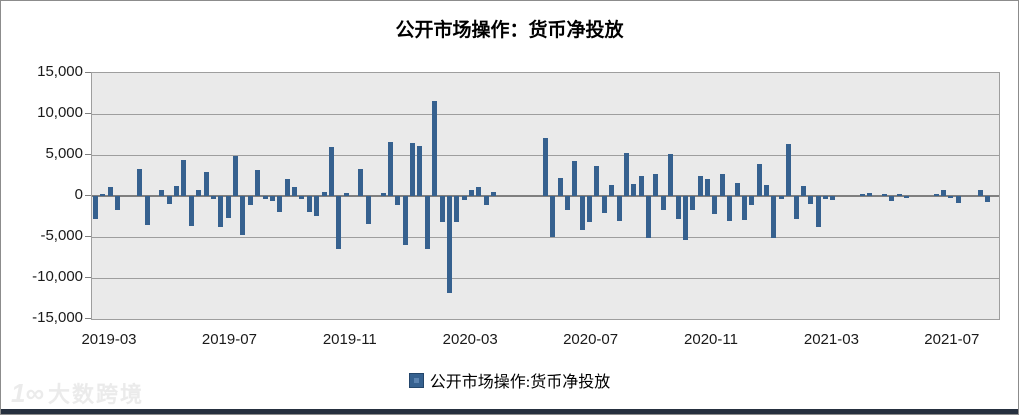 The image size is (1019, 415). I want to click on zero-line, so click(545, 196).